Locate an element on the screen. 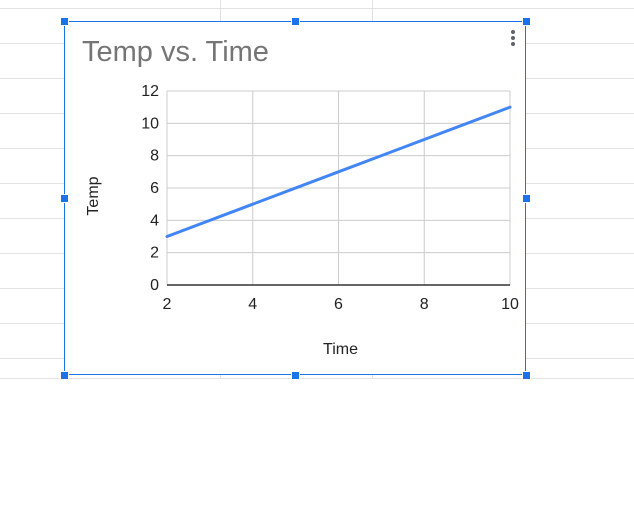 This screenshot has width=634, height=522. x-tick-labels: 2 4 6 8 10 is located at coordinates (341, 304).